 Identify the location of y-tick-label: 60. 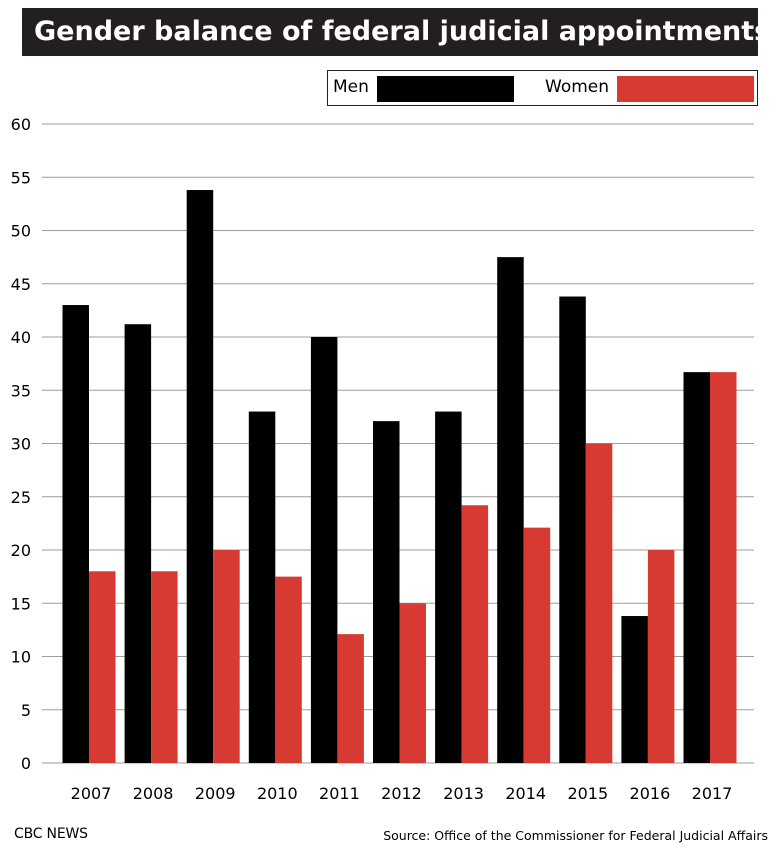
(21, 124).